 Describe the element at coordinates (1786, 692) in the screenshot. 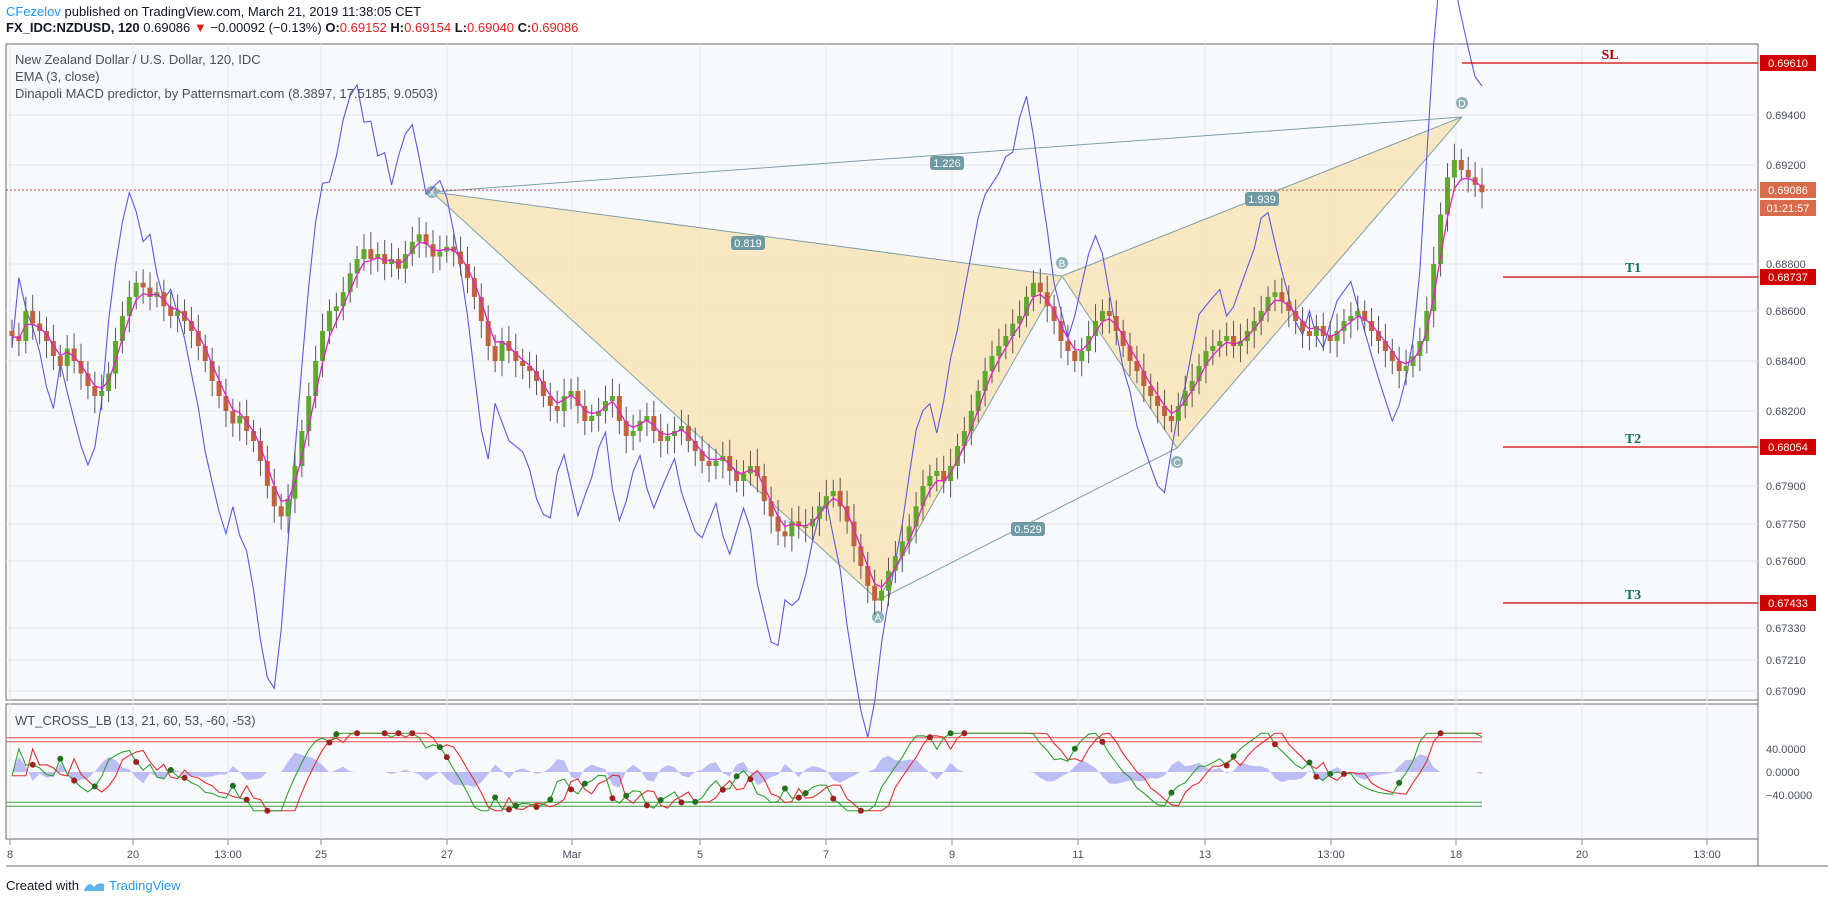

I see `price-tick-label: 0.67090` at that location.